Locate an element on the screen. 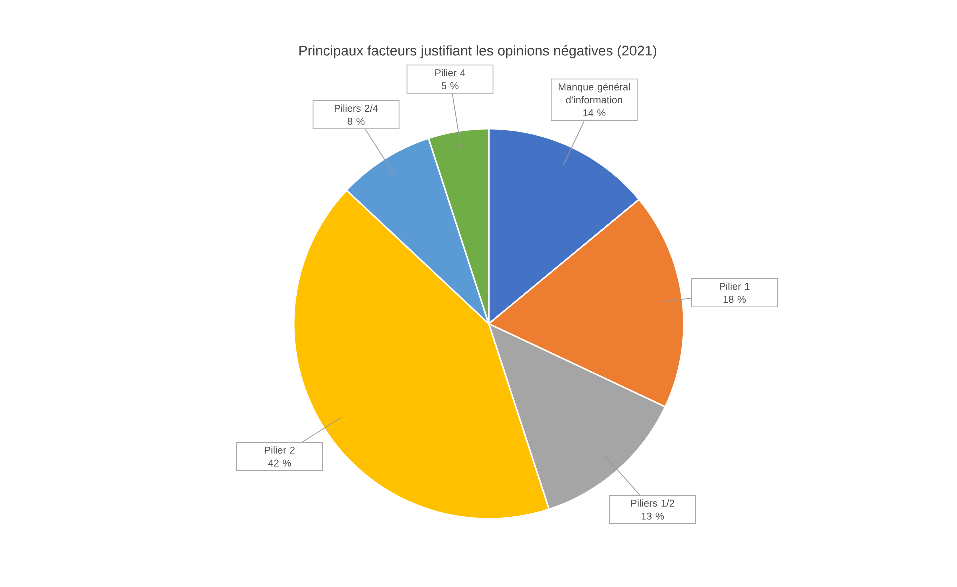 This screenshot has width=957, height=587. data-label: 8 % is located at coordinates (356, 122).